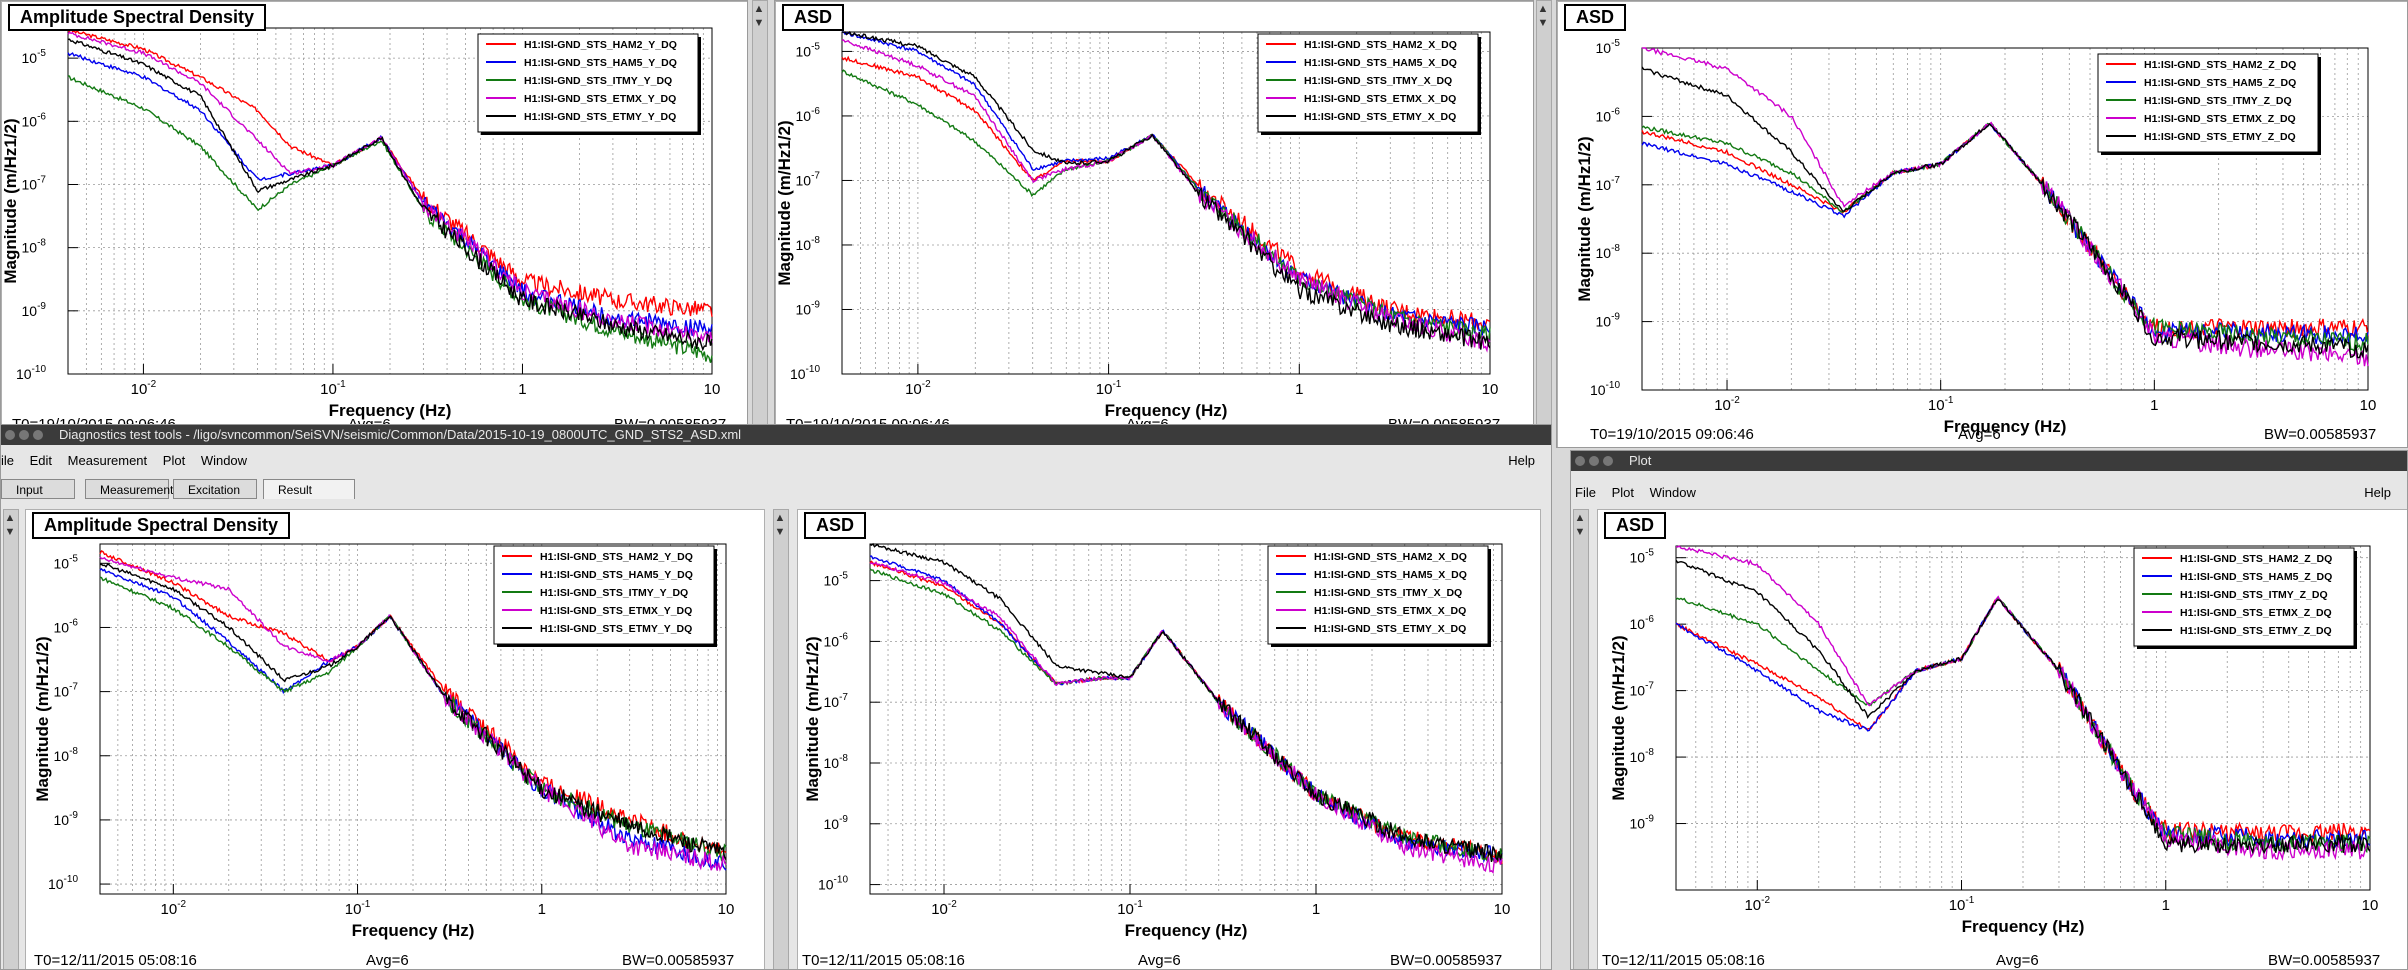  What do you see at coordinates (1640, 460) in the screenshot?
I see `plot-window-title: Plot` at bounding box center [1640, 460].